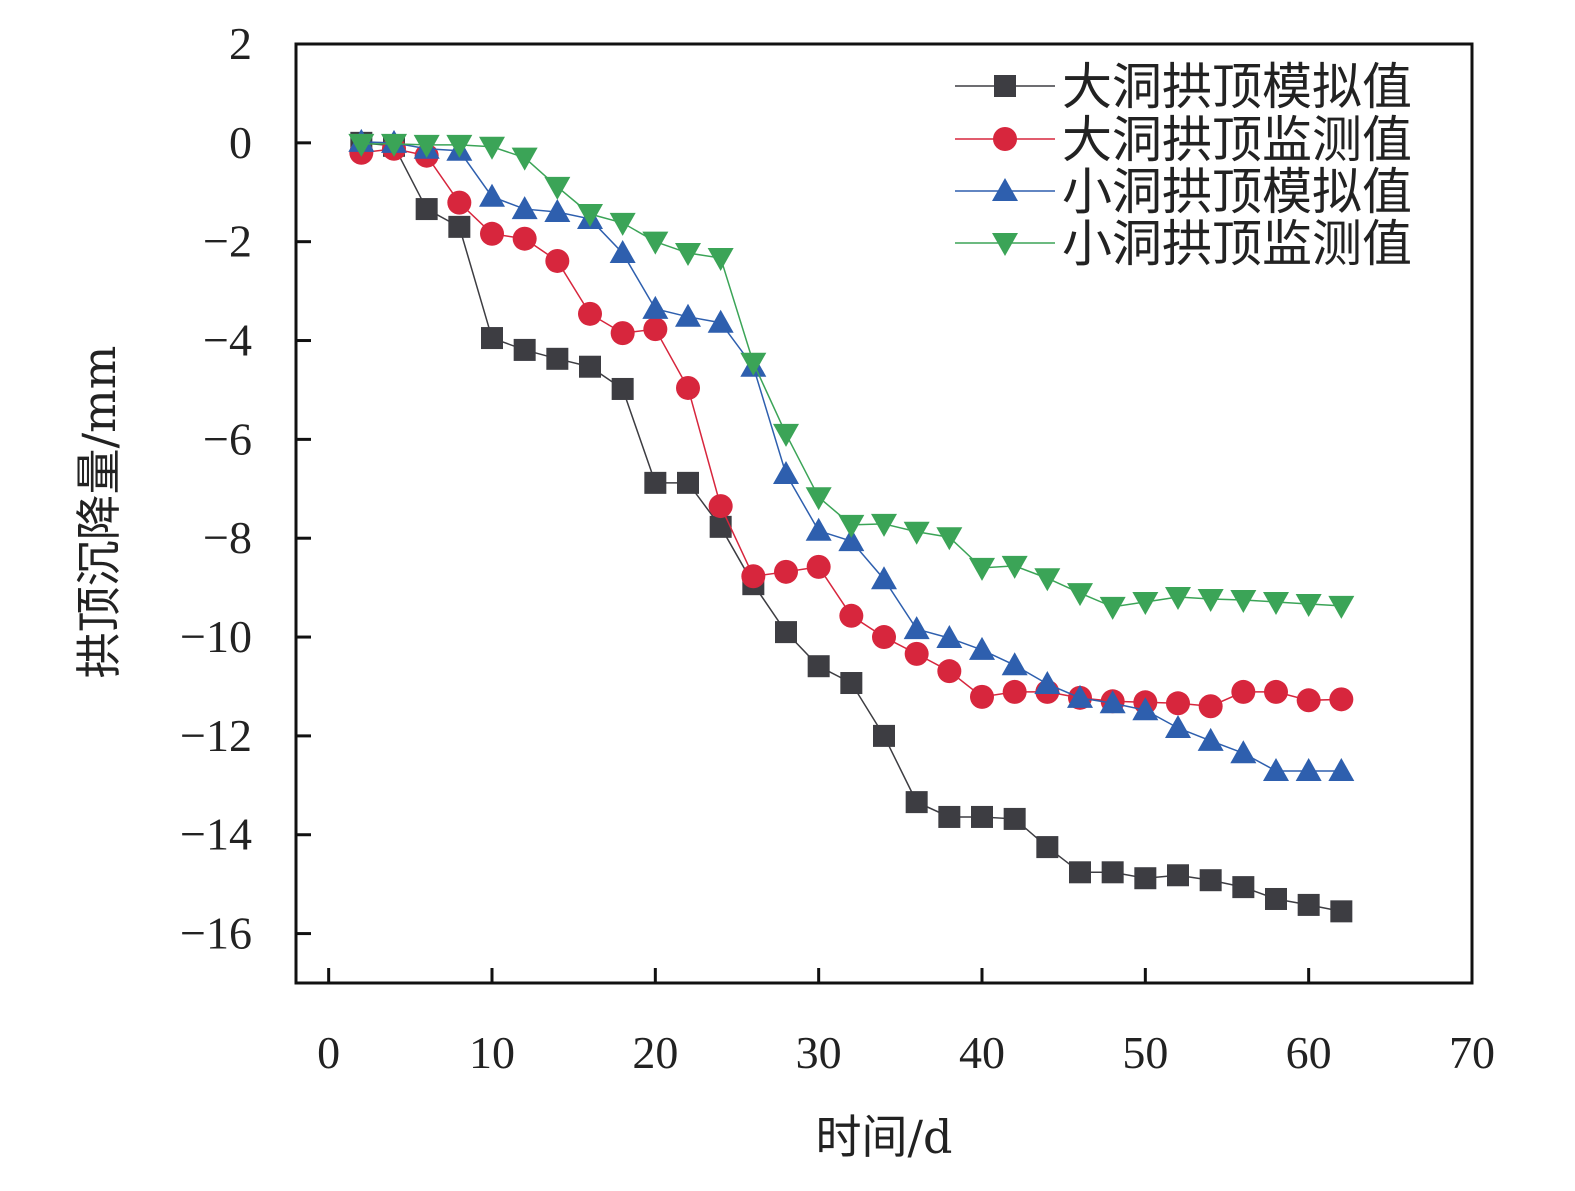  I want to click on y-tick-label: −10, so click(216, 636).